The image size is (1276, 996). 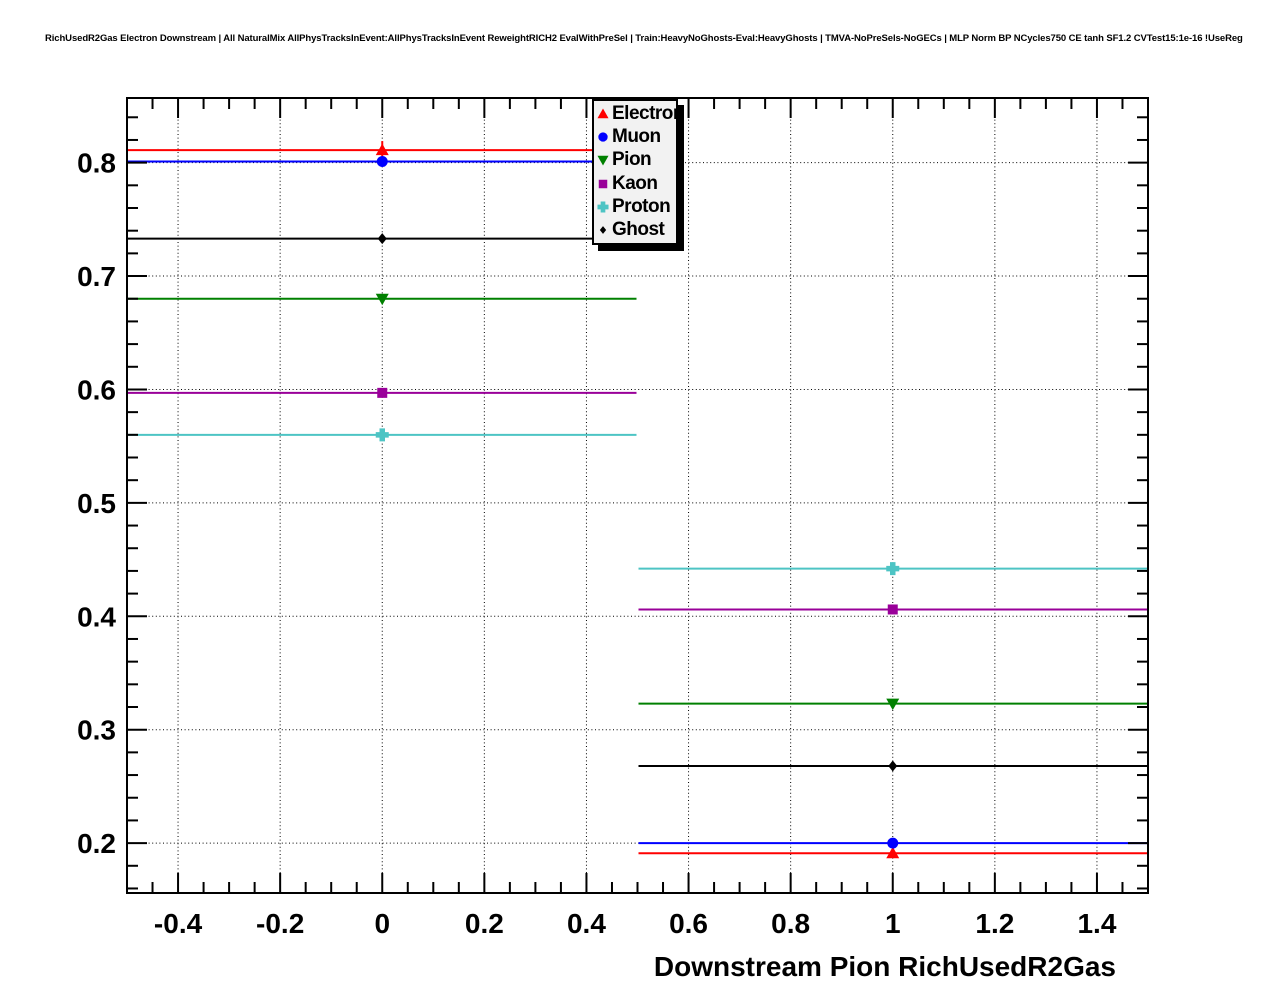 I want to click on y-tick-label: 0.6, so click(x=96, y=389).